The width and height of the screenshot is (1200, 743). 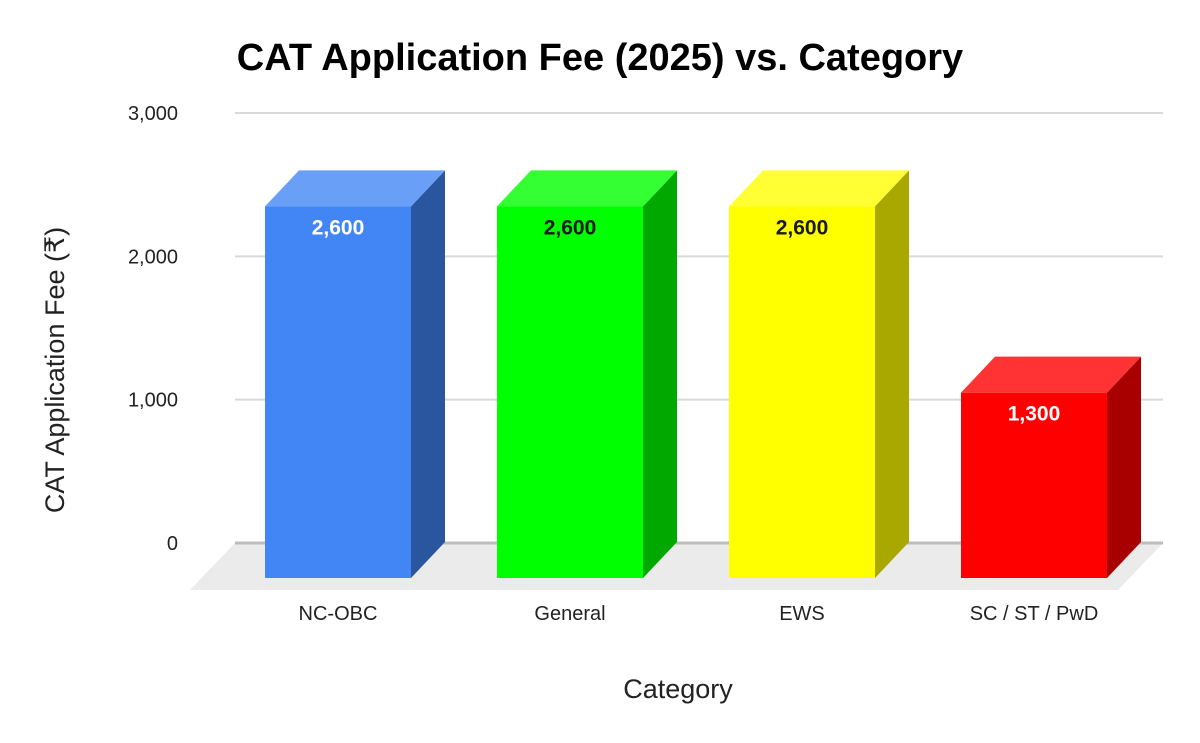 I want to click on y-tick-label: 1,000, so click(x=153, y=401).